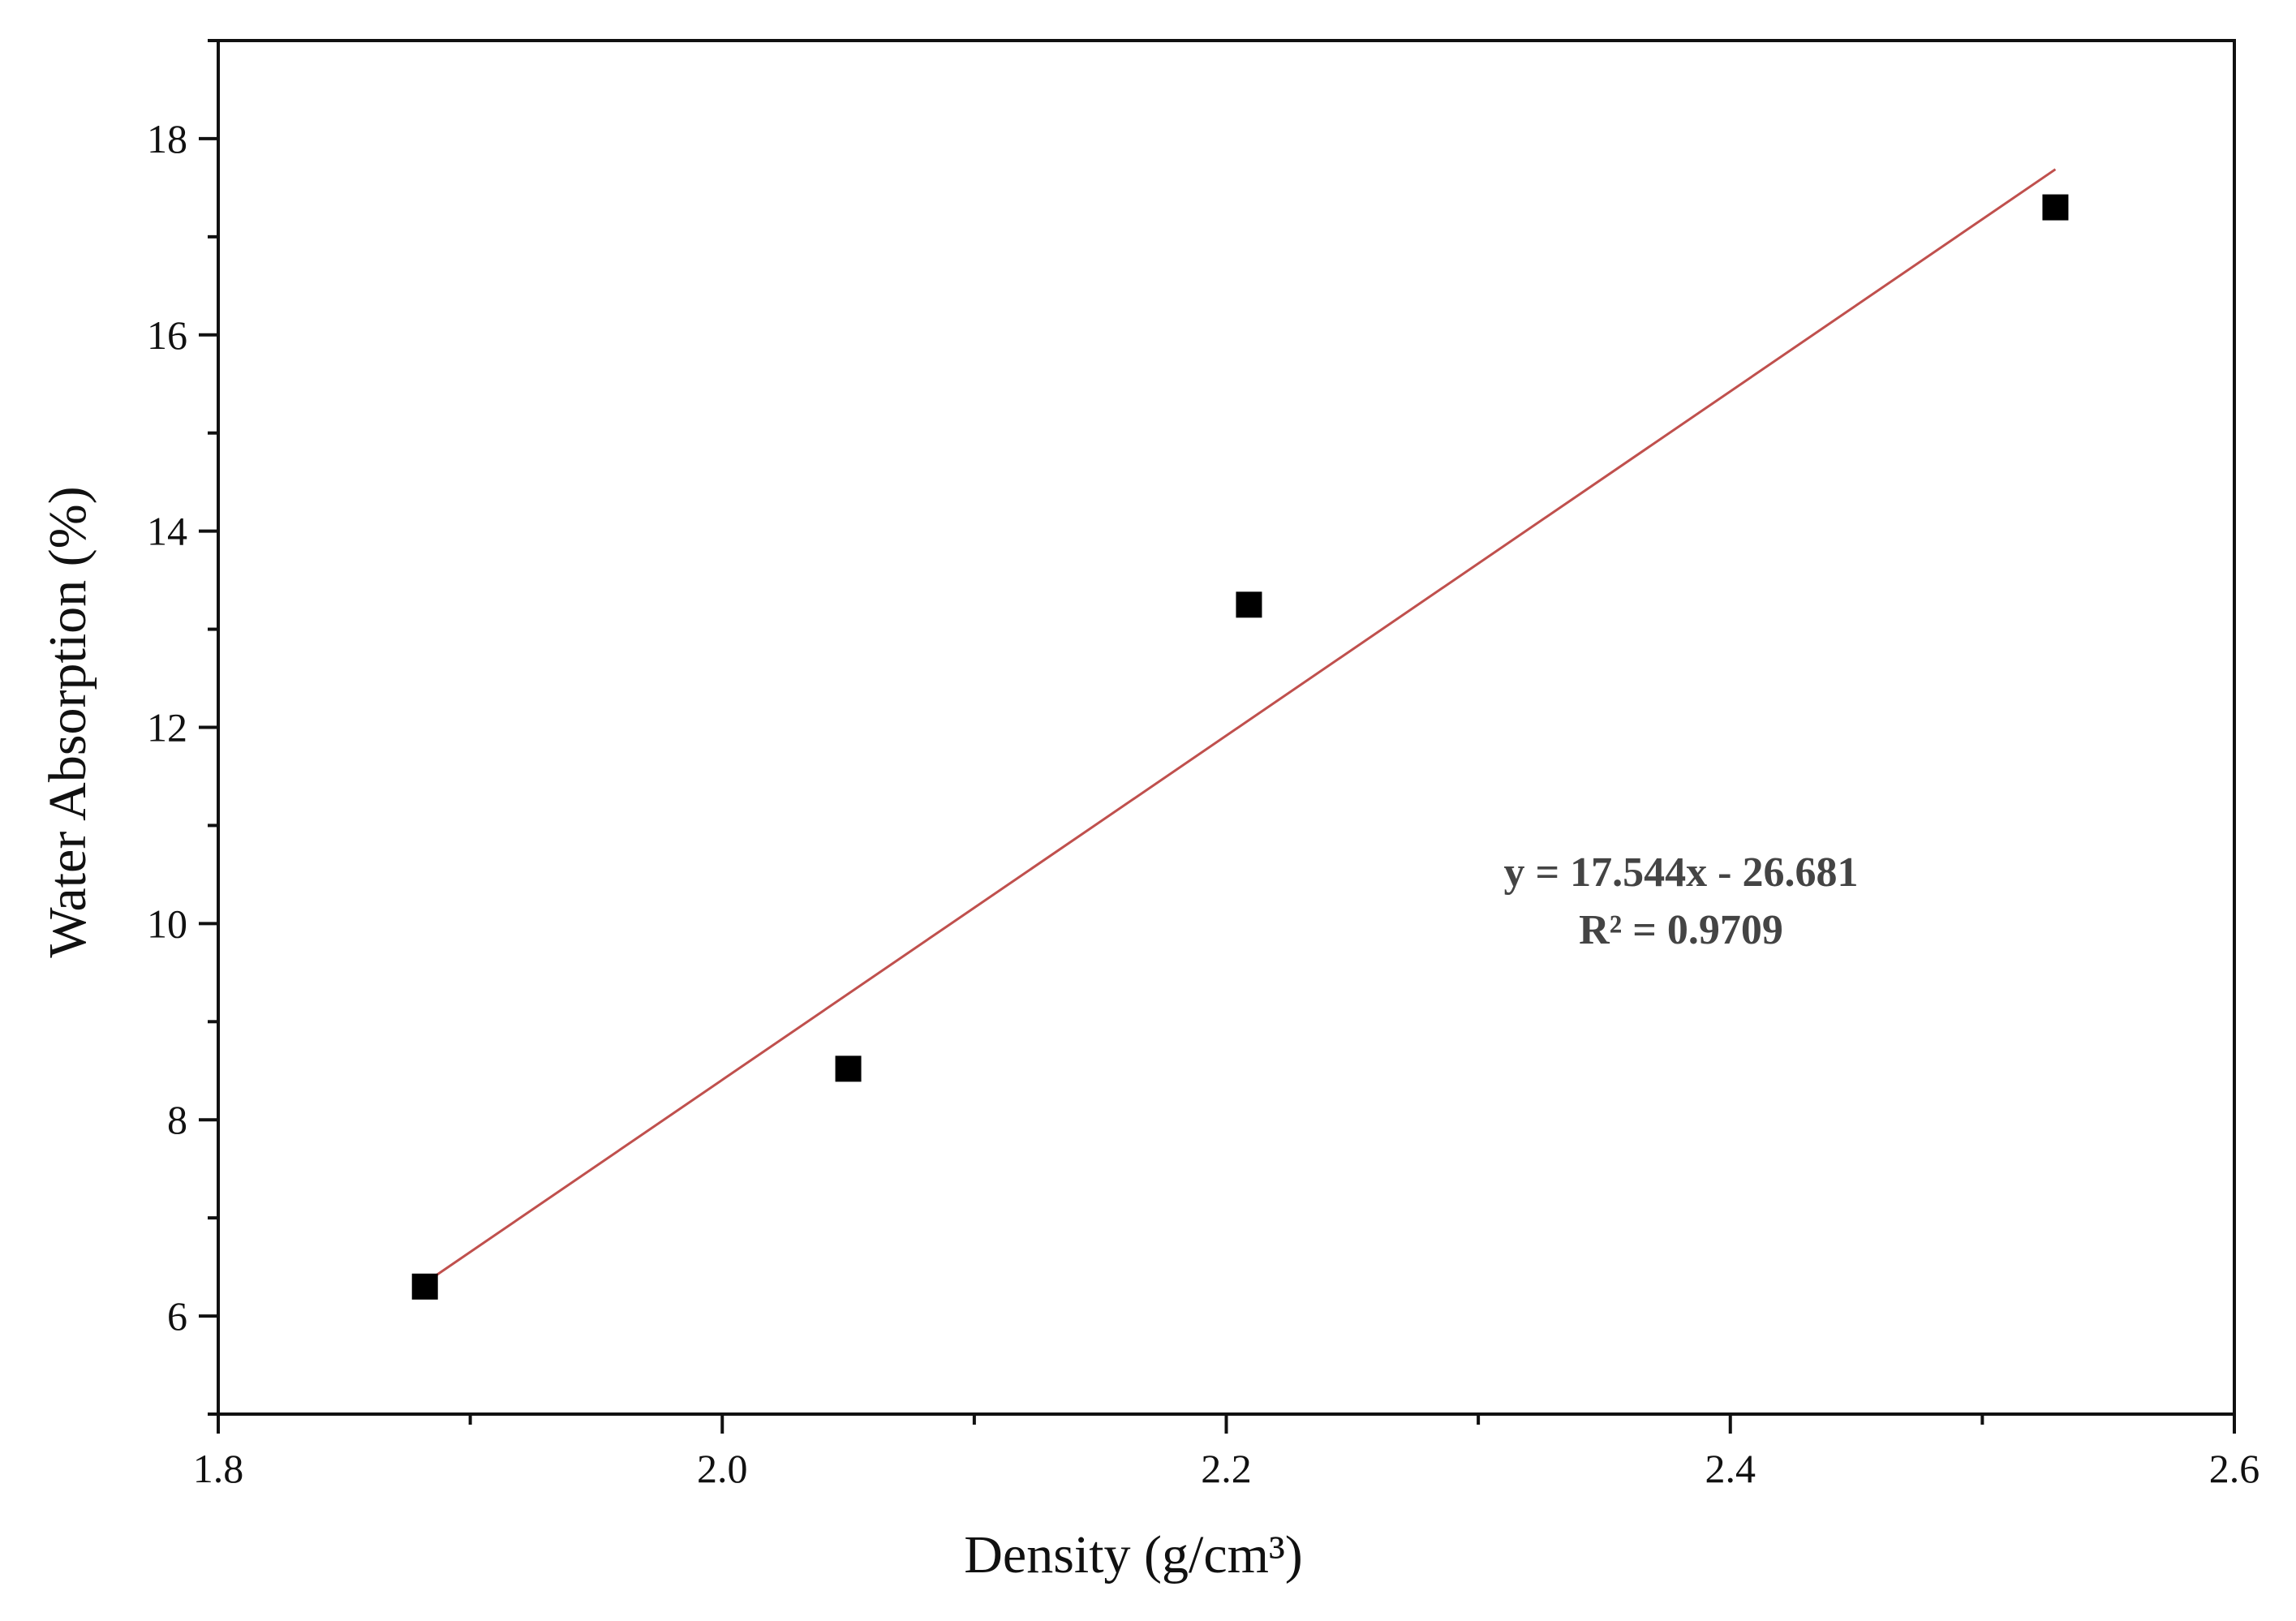  What do you see at coordinates (167, 727) in the screenshot?
I see `y-tick-label: 12` at bounding box center [167, 727].